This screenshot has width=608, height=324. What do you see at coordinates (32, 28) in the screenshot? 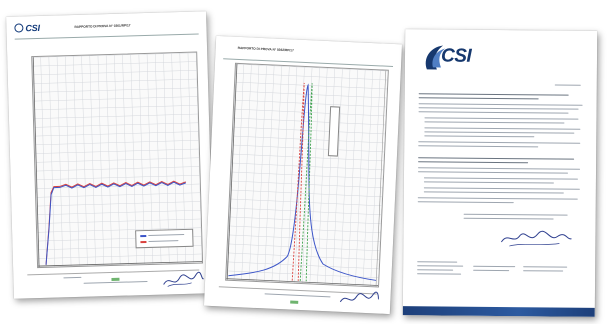
I see `logo-text: CSI` at bounding box center [32, 28].